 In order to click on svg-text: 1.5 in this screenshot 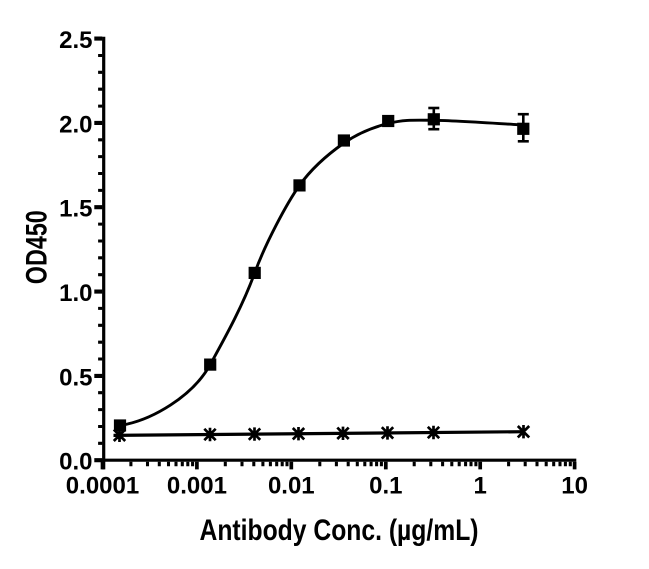, I will do `click(75, 209)`.